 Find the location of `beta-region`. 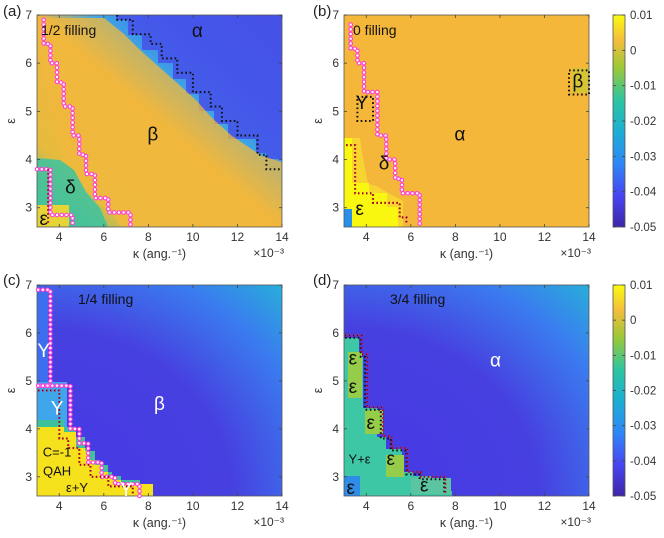

beta-region is located at coordinates (580, 80).